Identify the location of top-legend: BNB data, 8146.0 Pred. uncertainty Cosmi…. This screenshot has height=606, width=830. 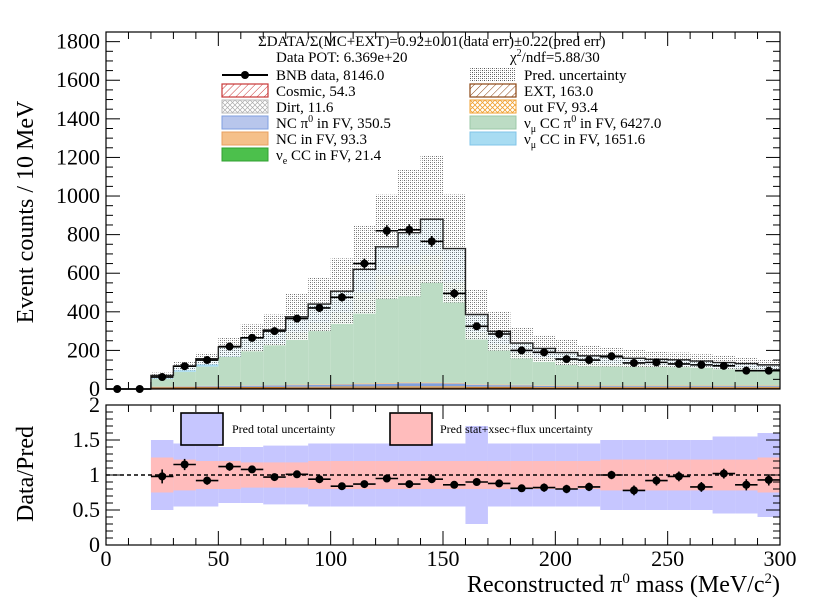
(441, 117).